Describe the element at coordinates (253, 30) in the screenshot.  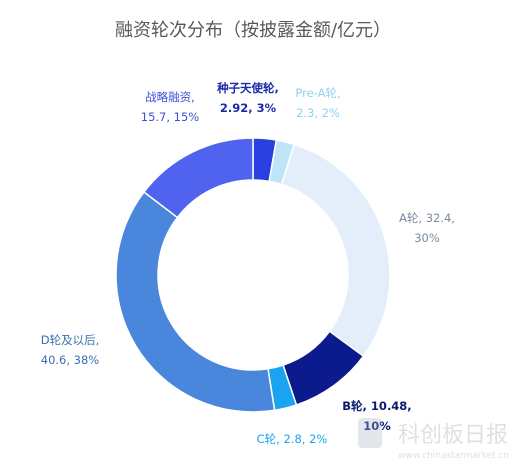
I see `chart-title: 融资轮次分布（按披露金额/亿元）` at that location.